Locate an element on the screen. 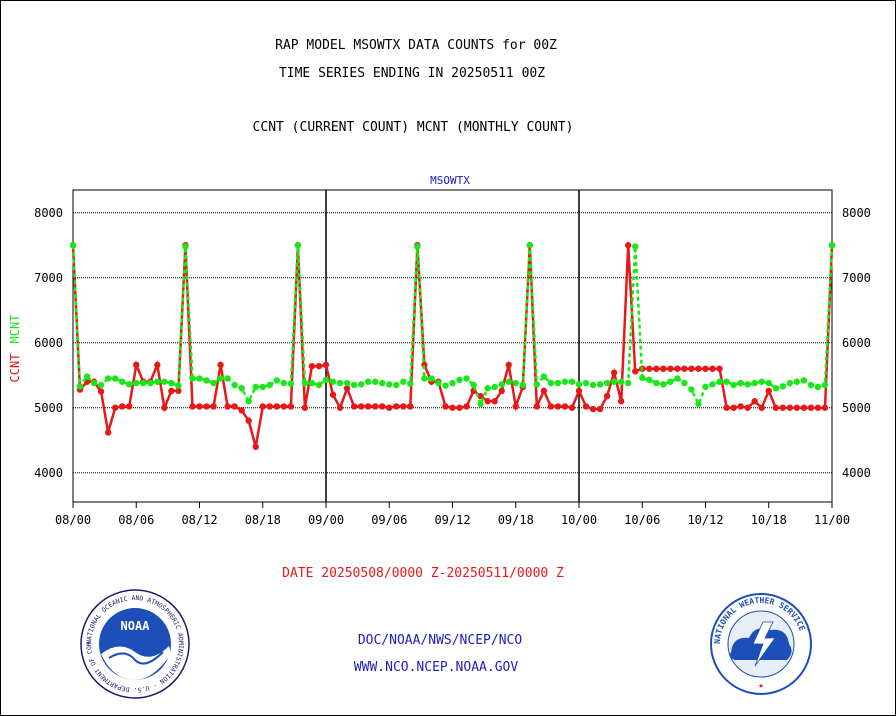 The height and width of the screenshot is (716, 896). y-tick-label-left: 7000 is located at coordinates (48, 278).